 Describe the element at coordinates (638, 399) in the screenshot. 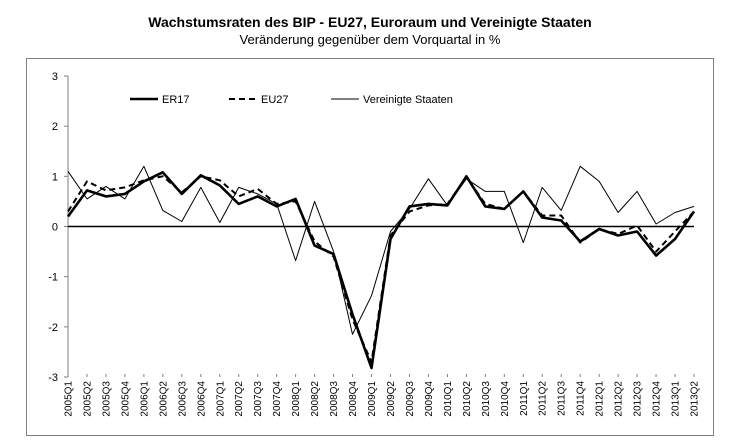

I see `x-tick-label: 2012Q3` at that location.